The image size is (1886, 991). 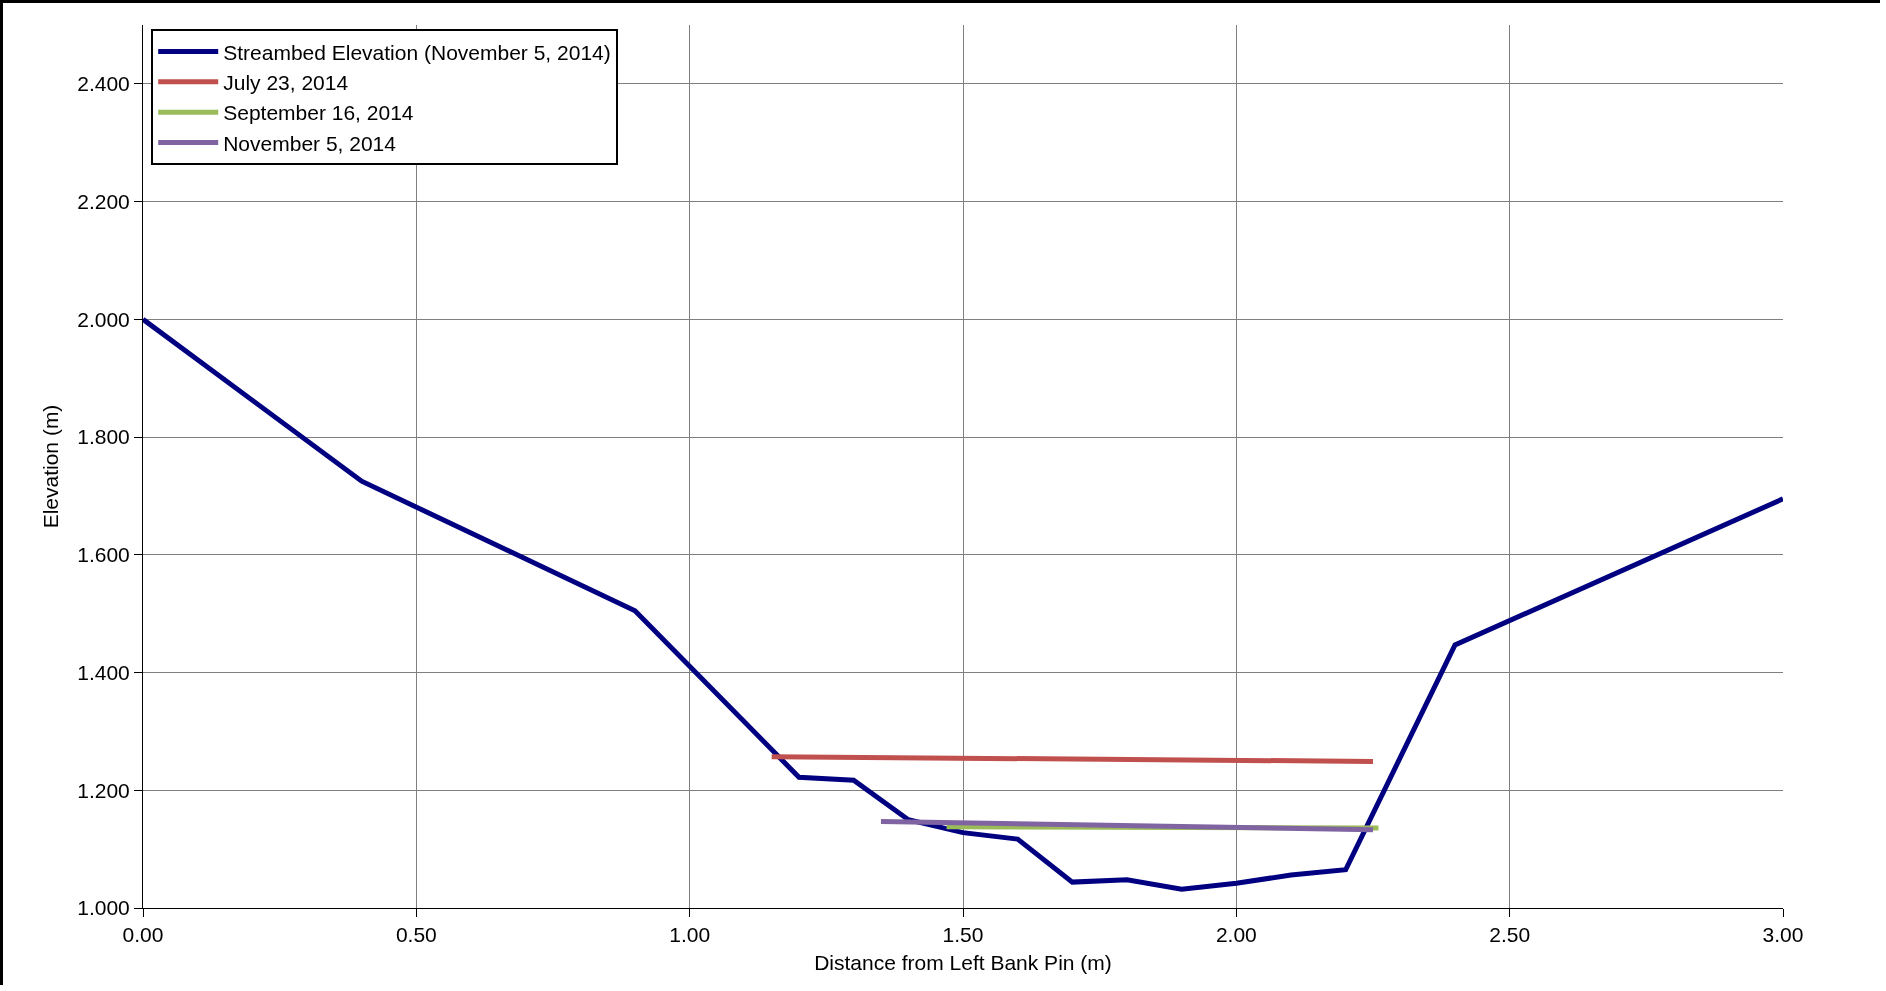 I want to click on x-tick-label: 3.00, so click(x=1783, y=935).